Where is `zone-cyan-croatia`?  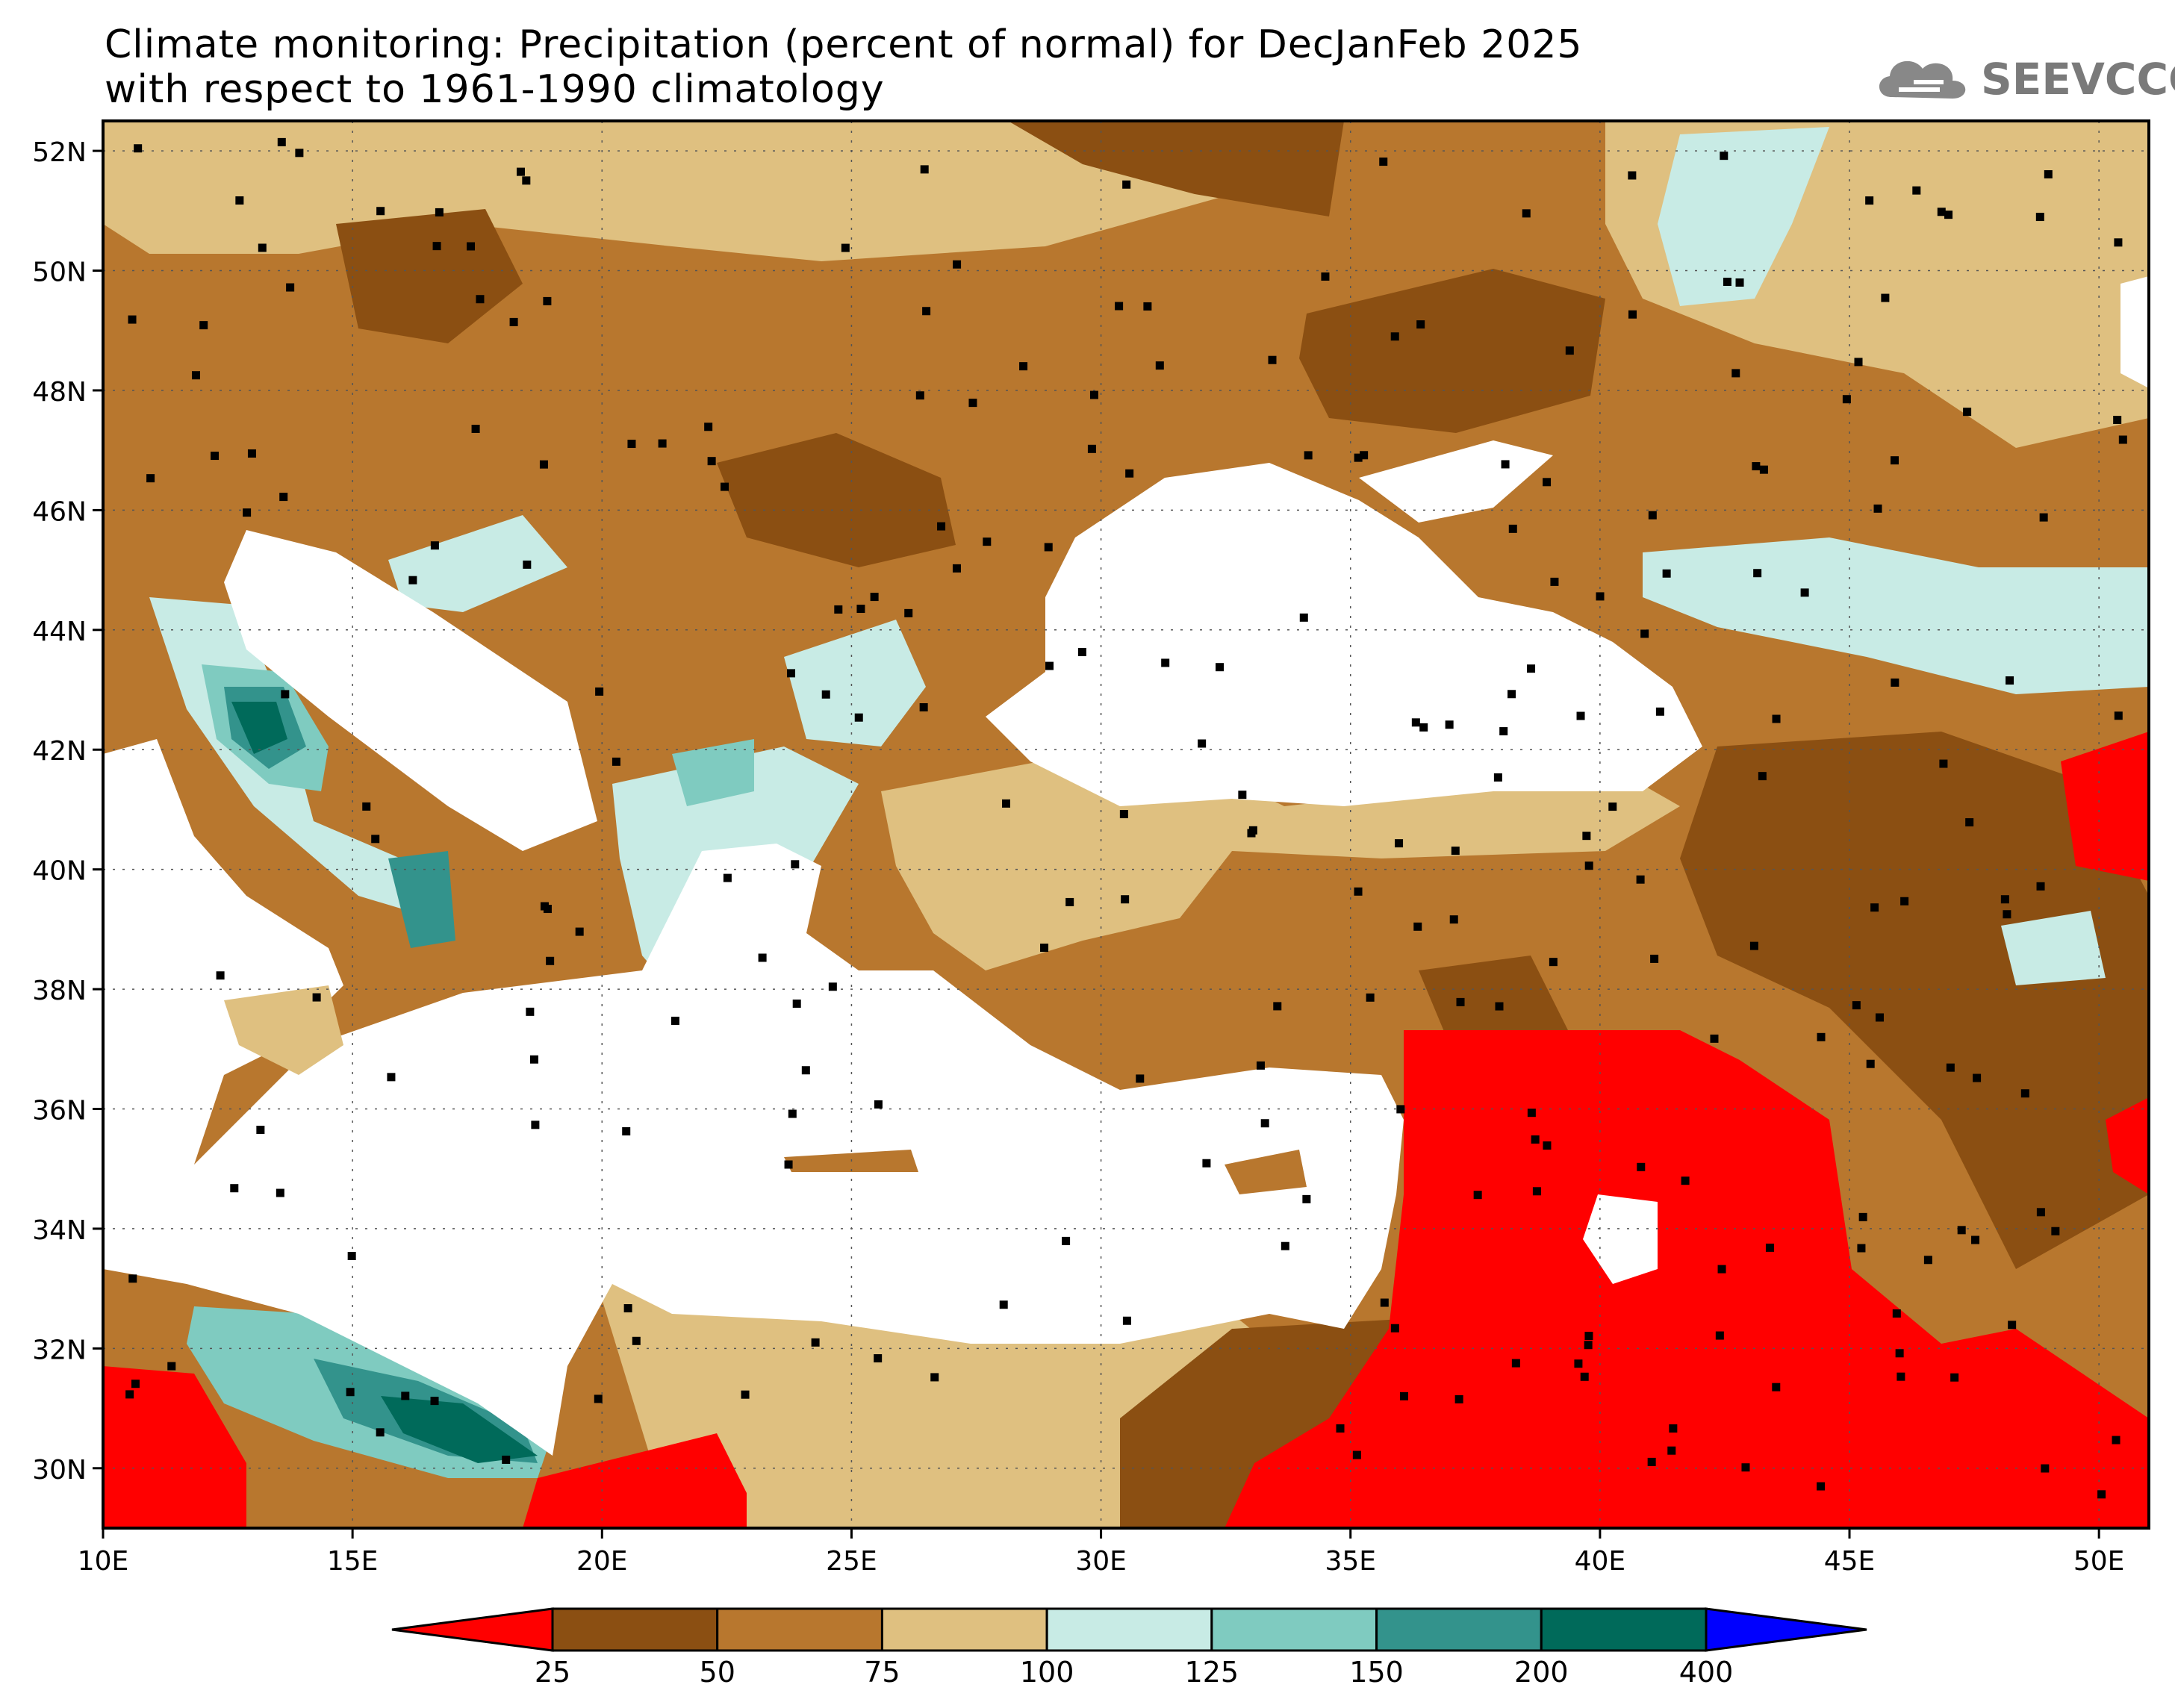
zone-cyan-croatia is located at coordinates (477, 563).